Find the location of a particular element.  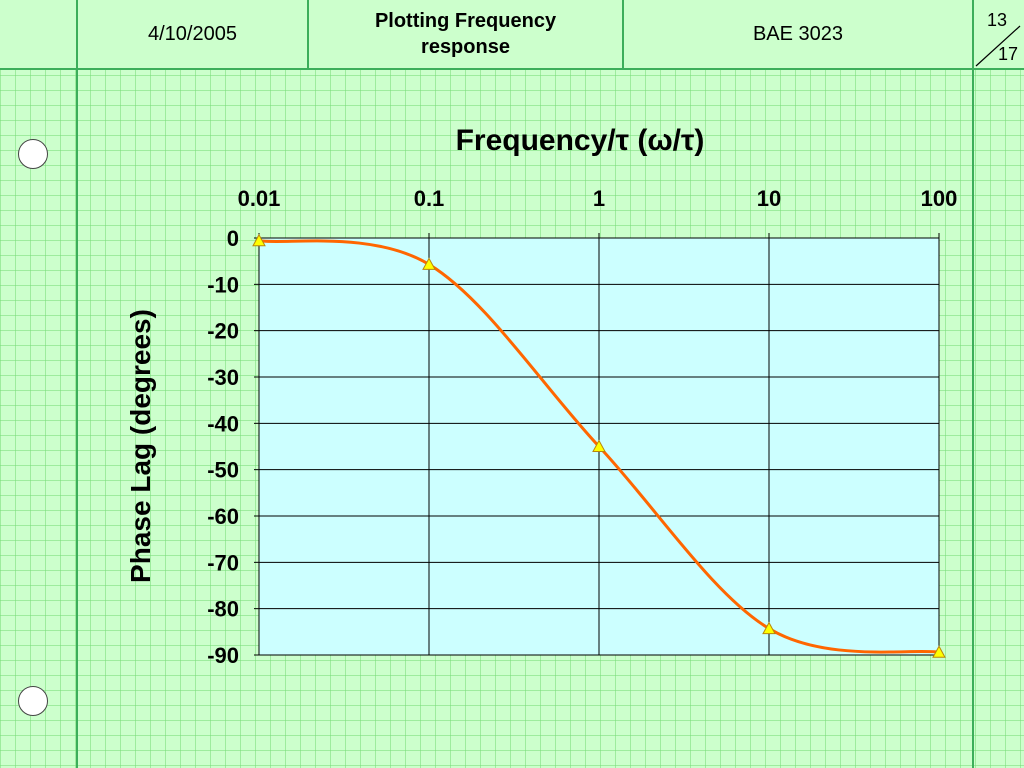

slide-title: Plotting Frequency response is located at coordinates (465, 34).